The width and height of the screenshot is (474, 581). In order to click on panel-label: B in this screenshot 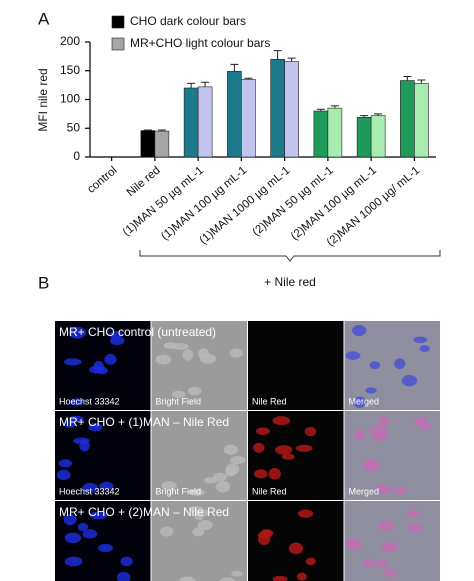, I will do `click(43, 282)`.